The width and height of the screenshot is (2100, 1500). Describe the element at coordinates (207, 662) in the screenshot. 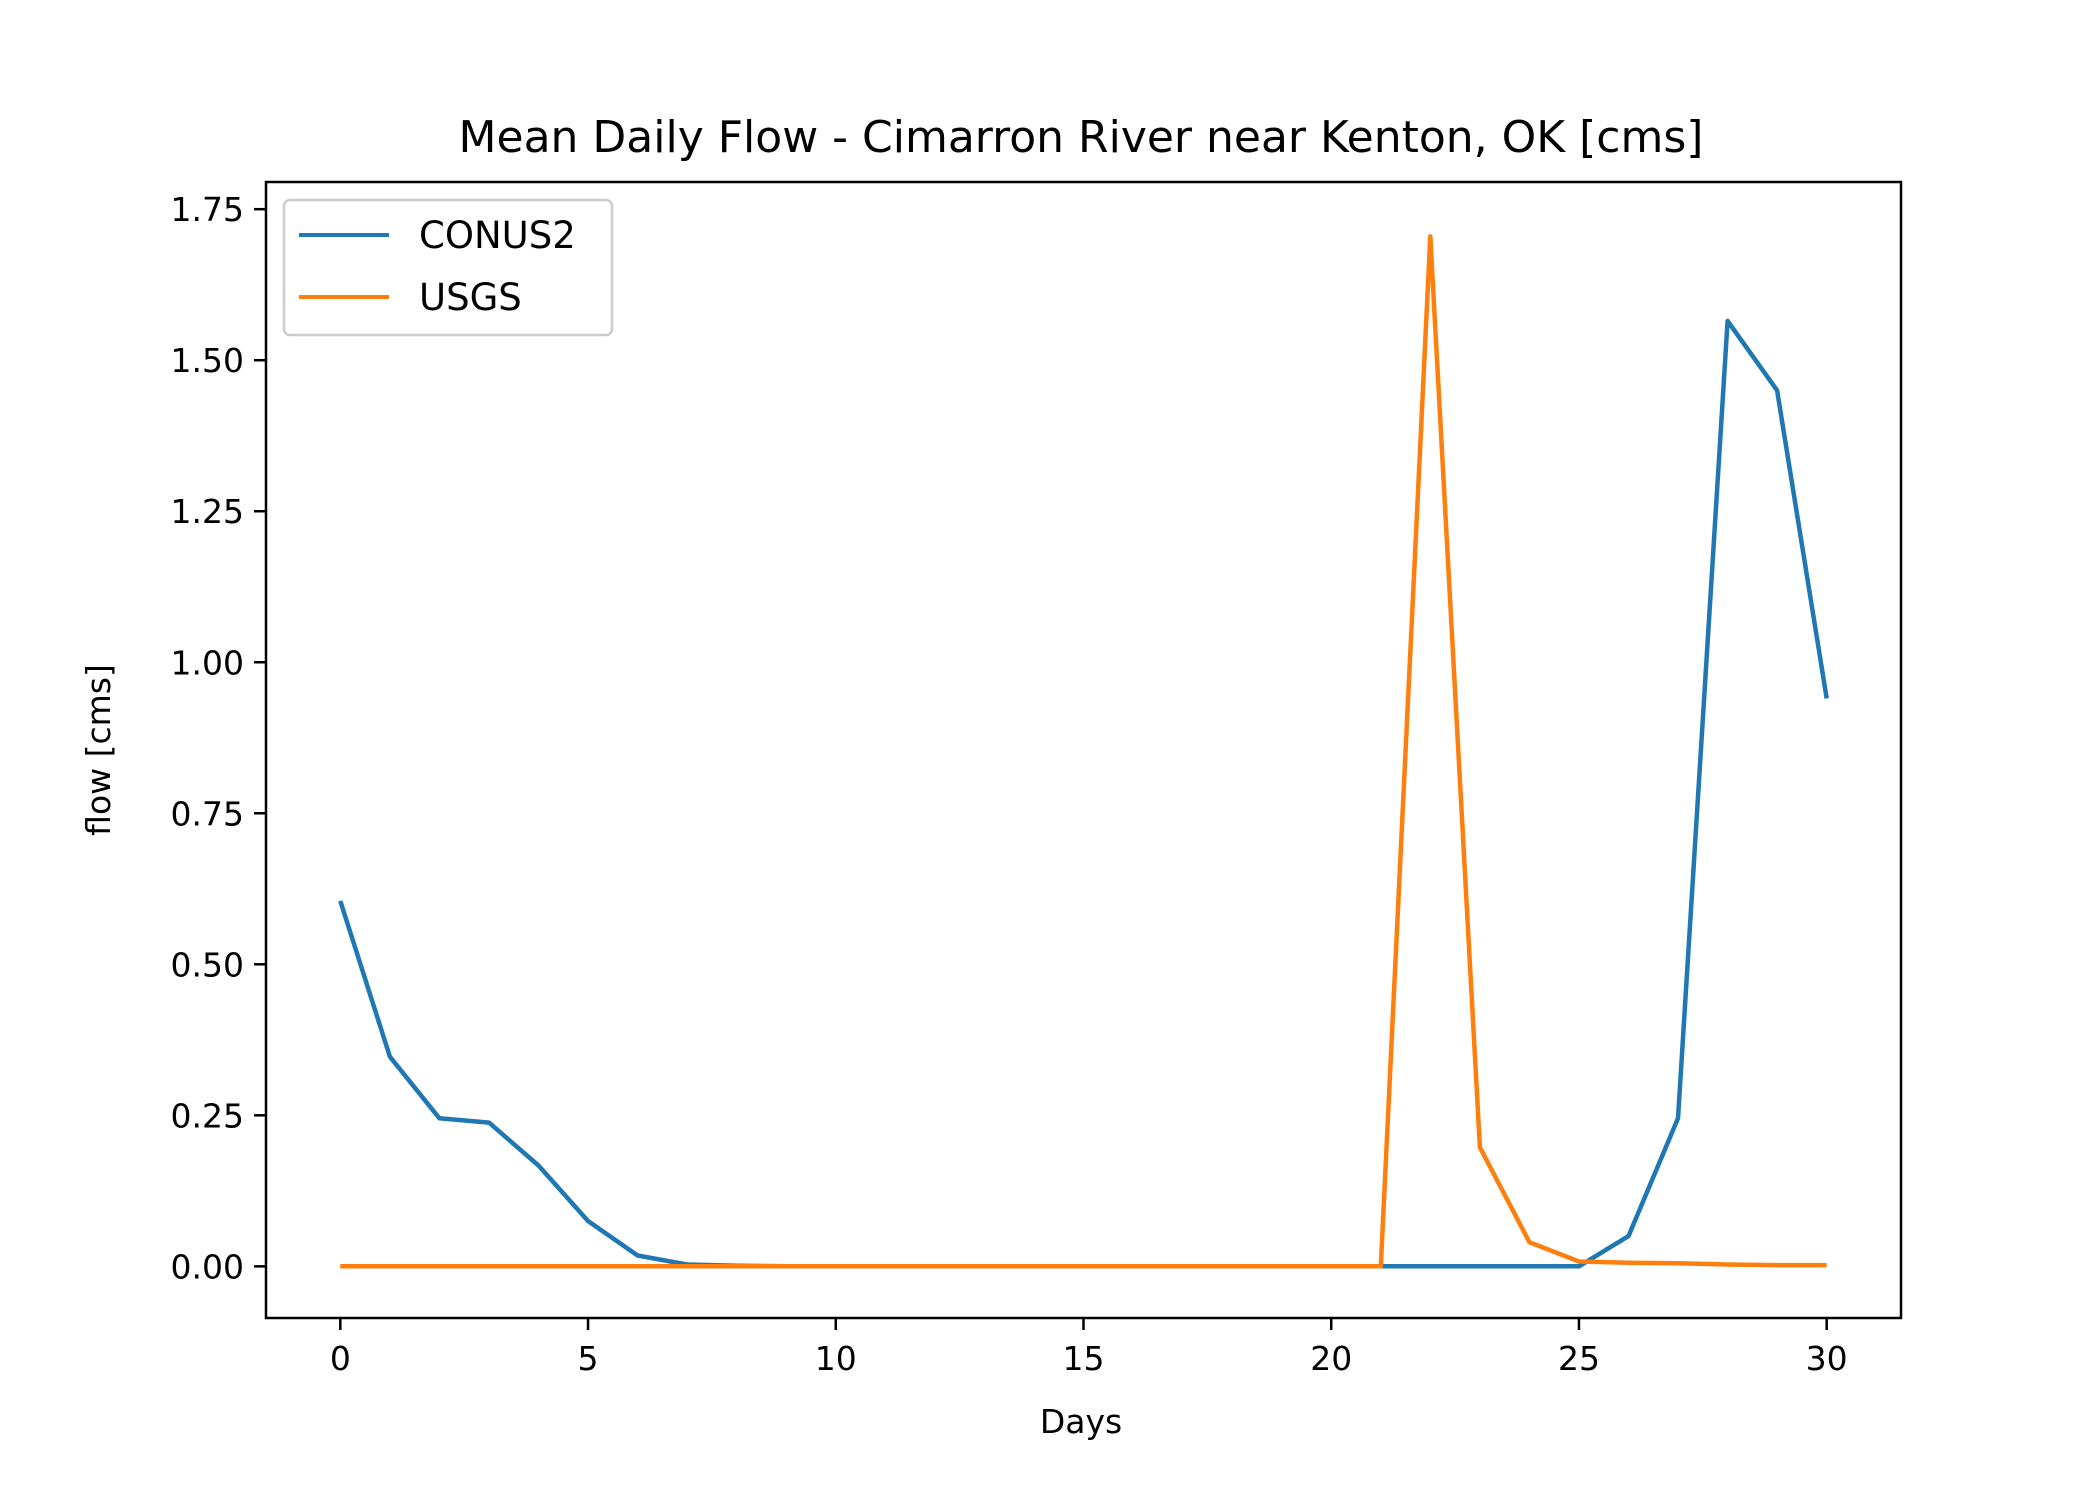

I see `y-tick-label: 1.00` at that location.